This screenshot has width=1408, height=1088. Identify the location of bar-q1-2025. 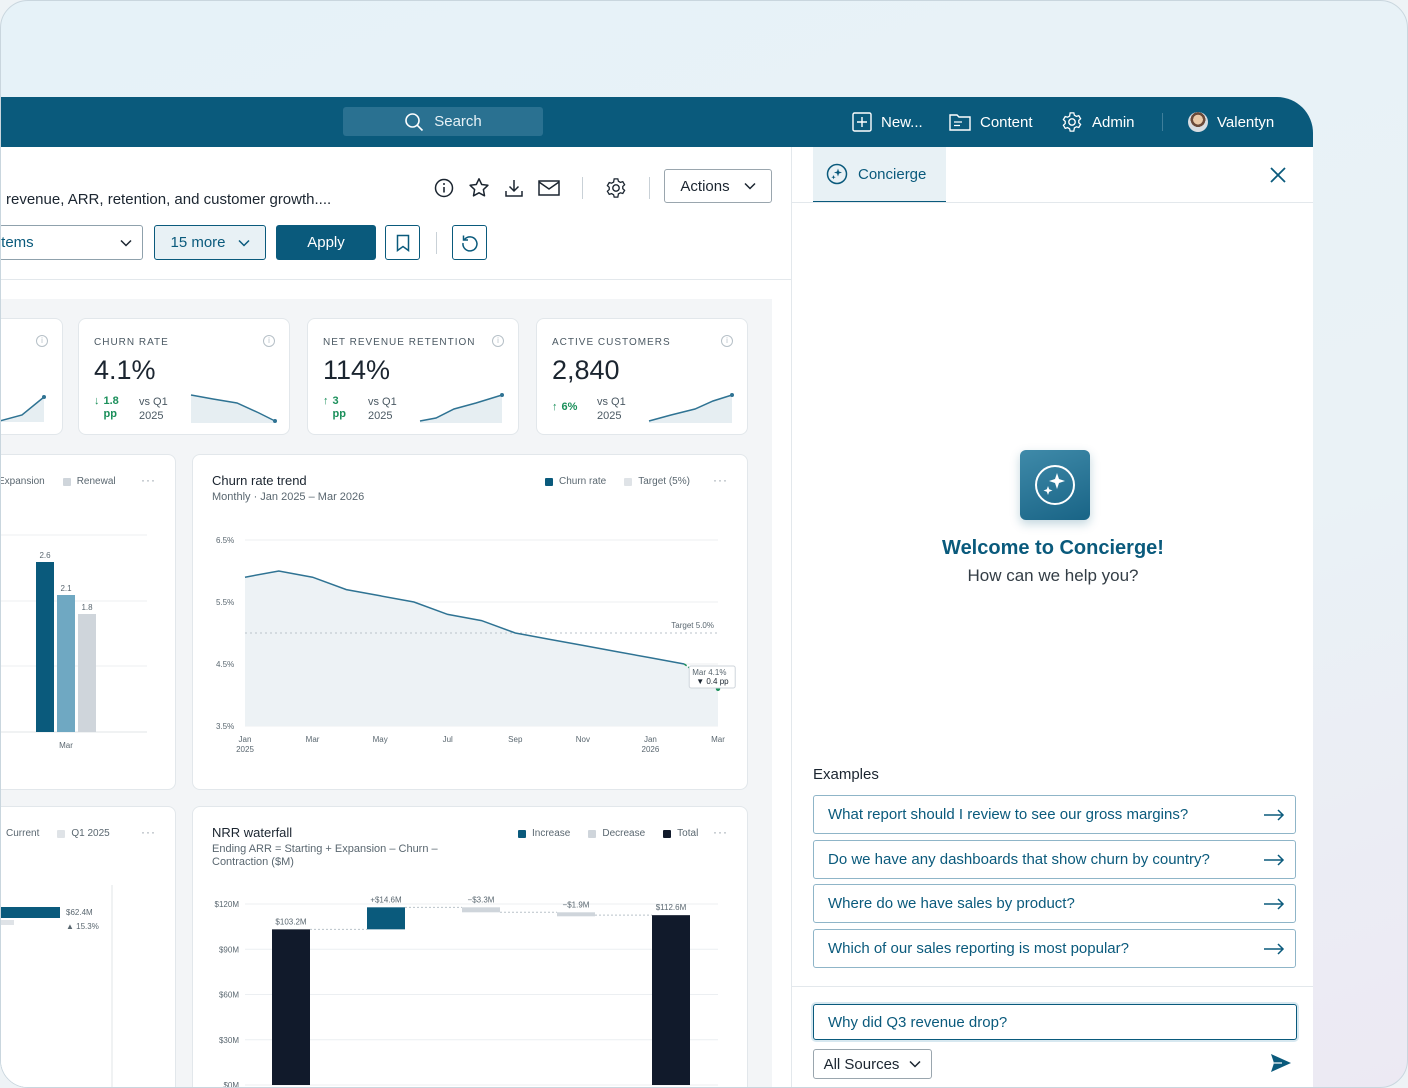
(7, 922).